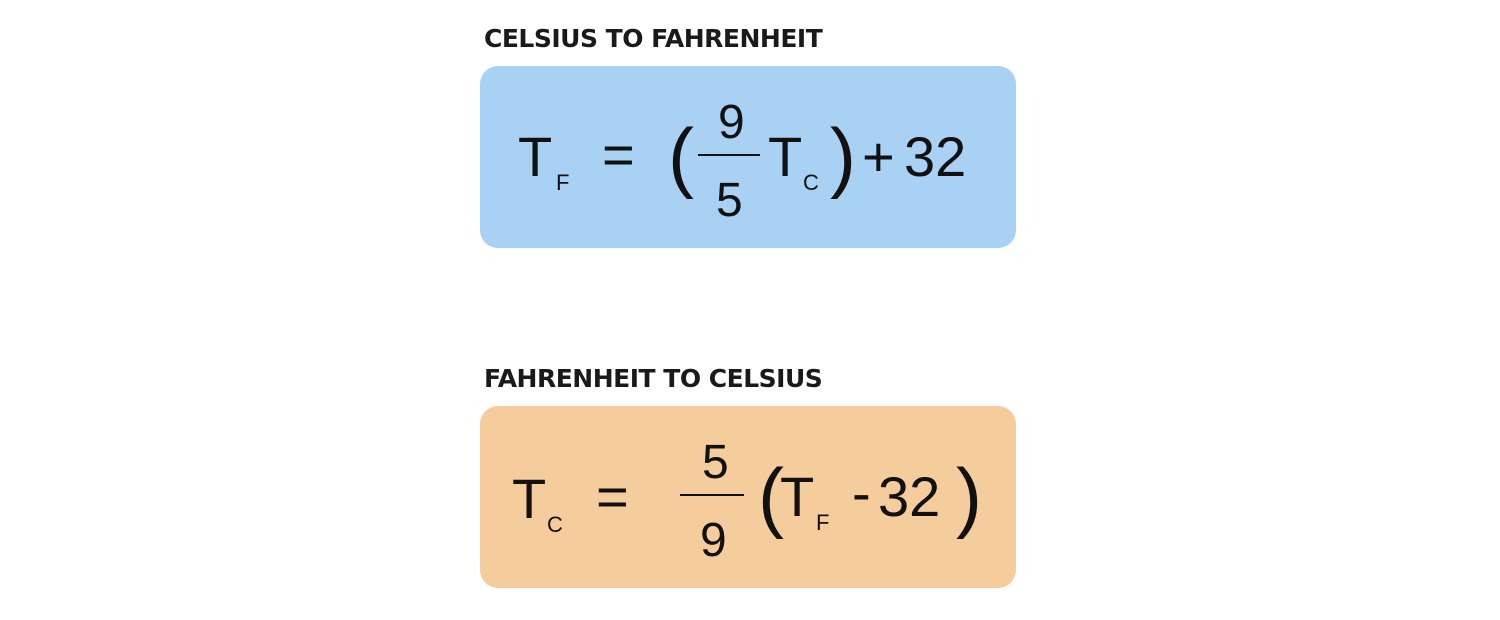 The width and height of the screenshot is (1500, 620). I want to click on lhs-subscript: F, so click(562, 182).